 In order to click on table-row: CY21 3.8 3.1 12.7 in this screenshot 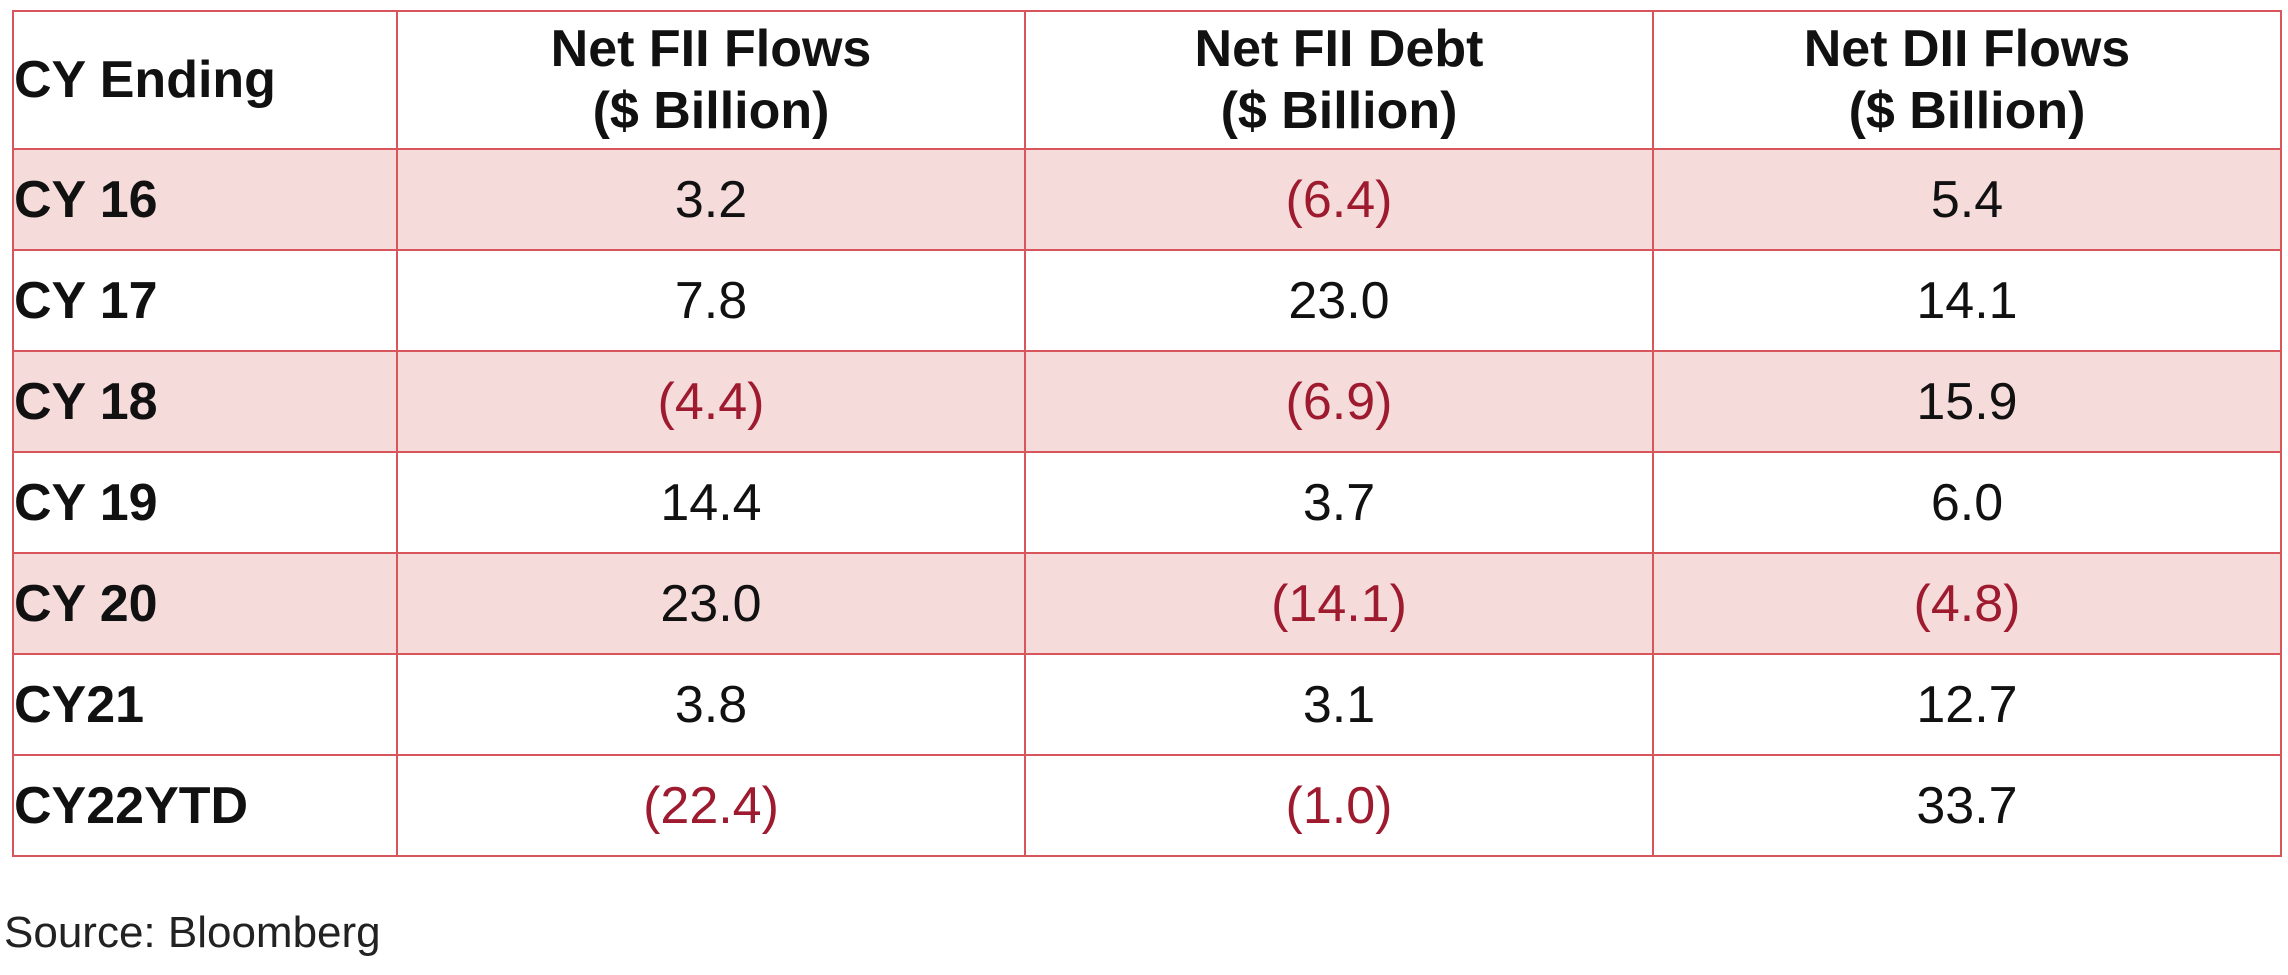, I will do `click(1147, 704)`.